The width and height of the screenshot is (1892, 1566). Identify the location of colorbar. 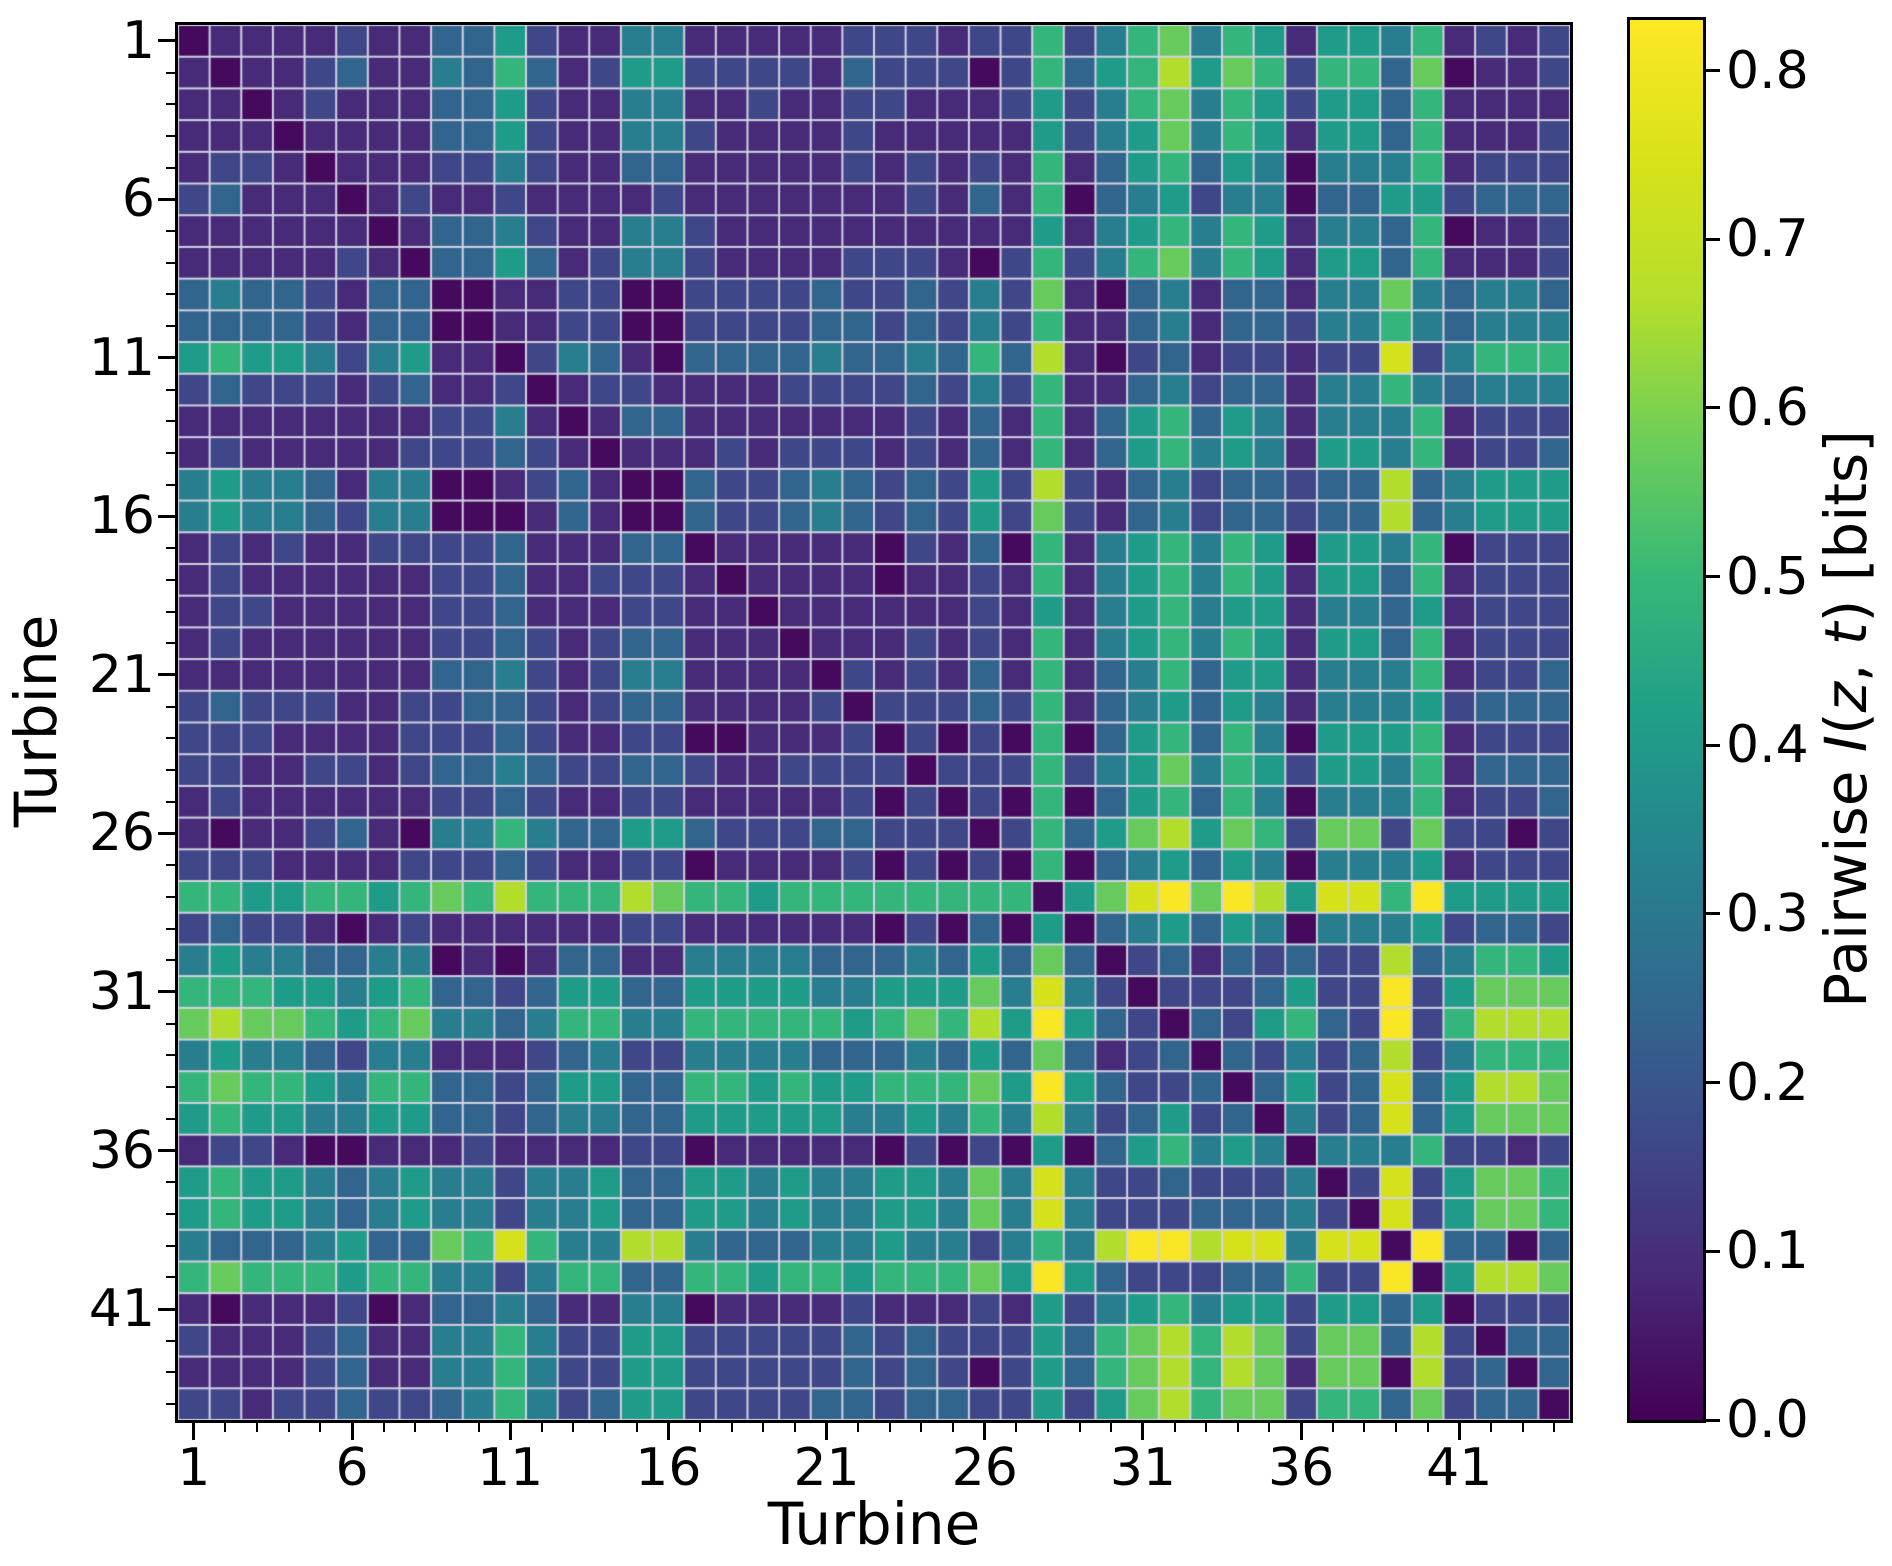
(1666, 720).